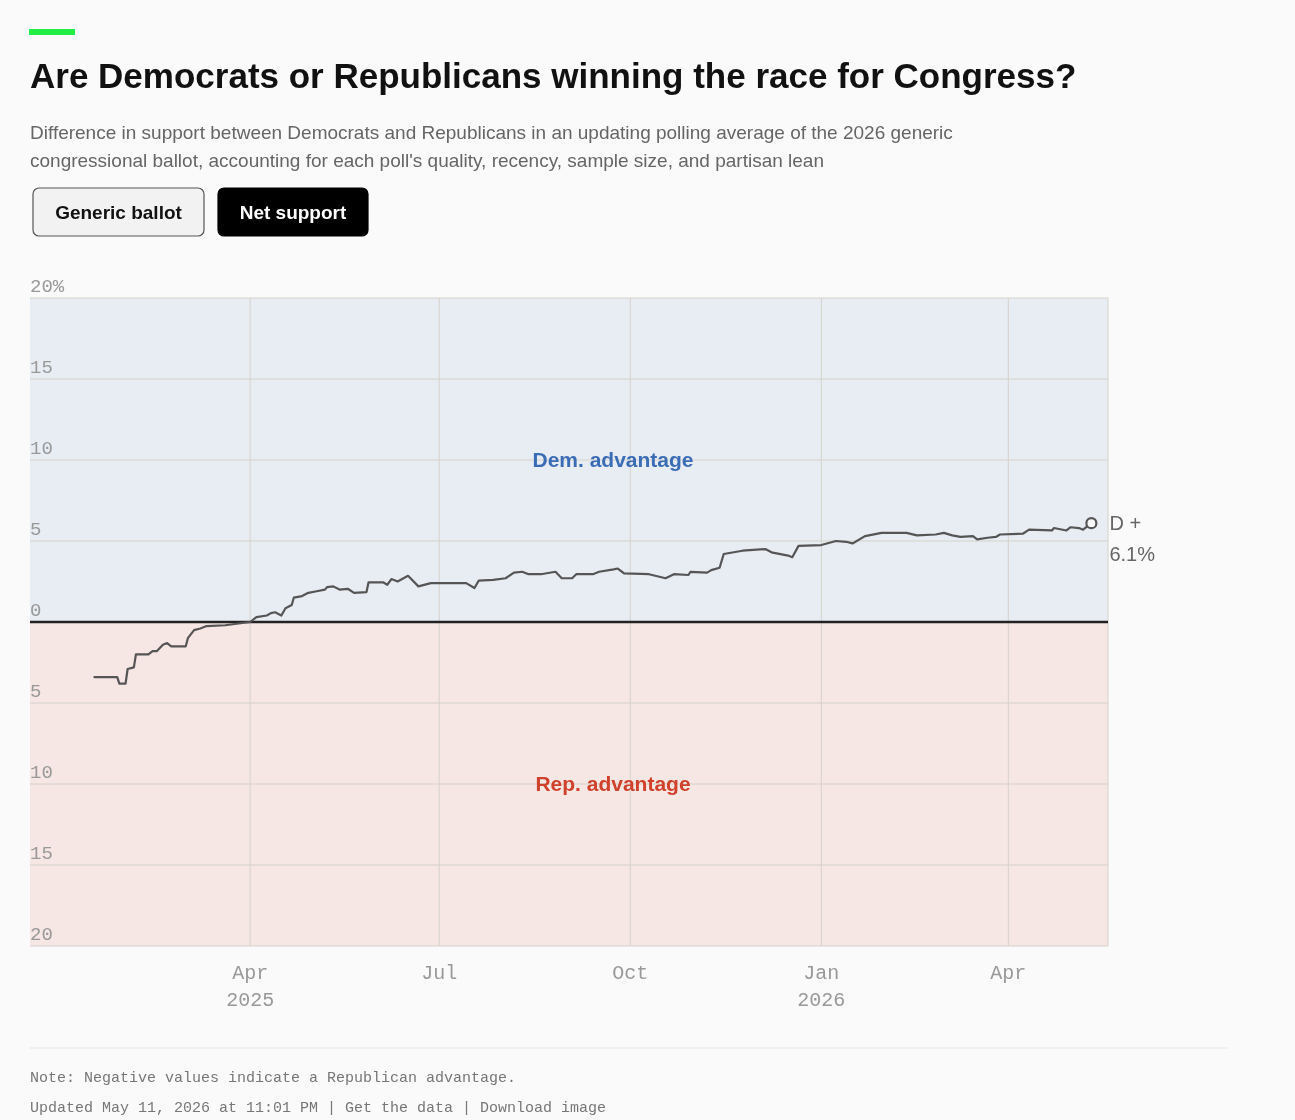 The image size is (1295, 1120). Describe the element at coordinates (821, 987) in the screenshot. I see `x-tick-label: Jan 2026` at that location.